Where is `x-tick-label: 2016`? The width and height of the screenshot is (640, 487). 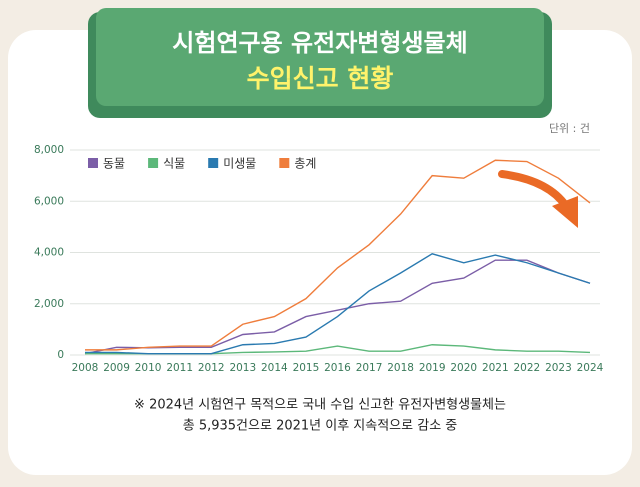 x-tick-label: 2016 is located at coordinates (337, 368).